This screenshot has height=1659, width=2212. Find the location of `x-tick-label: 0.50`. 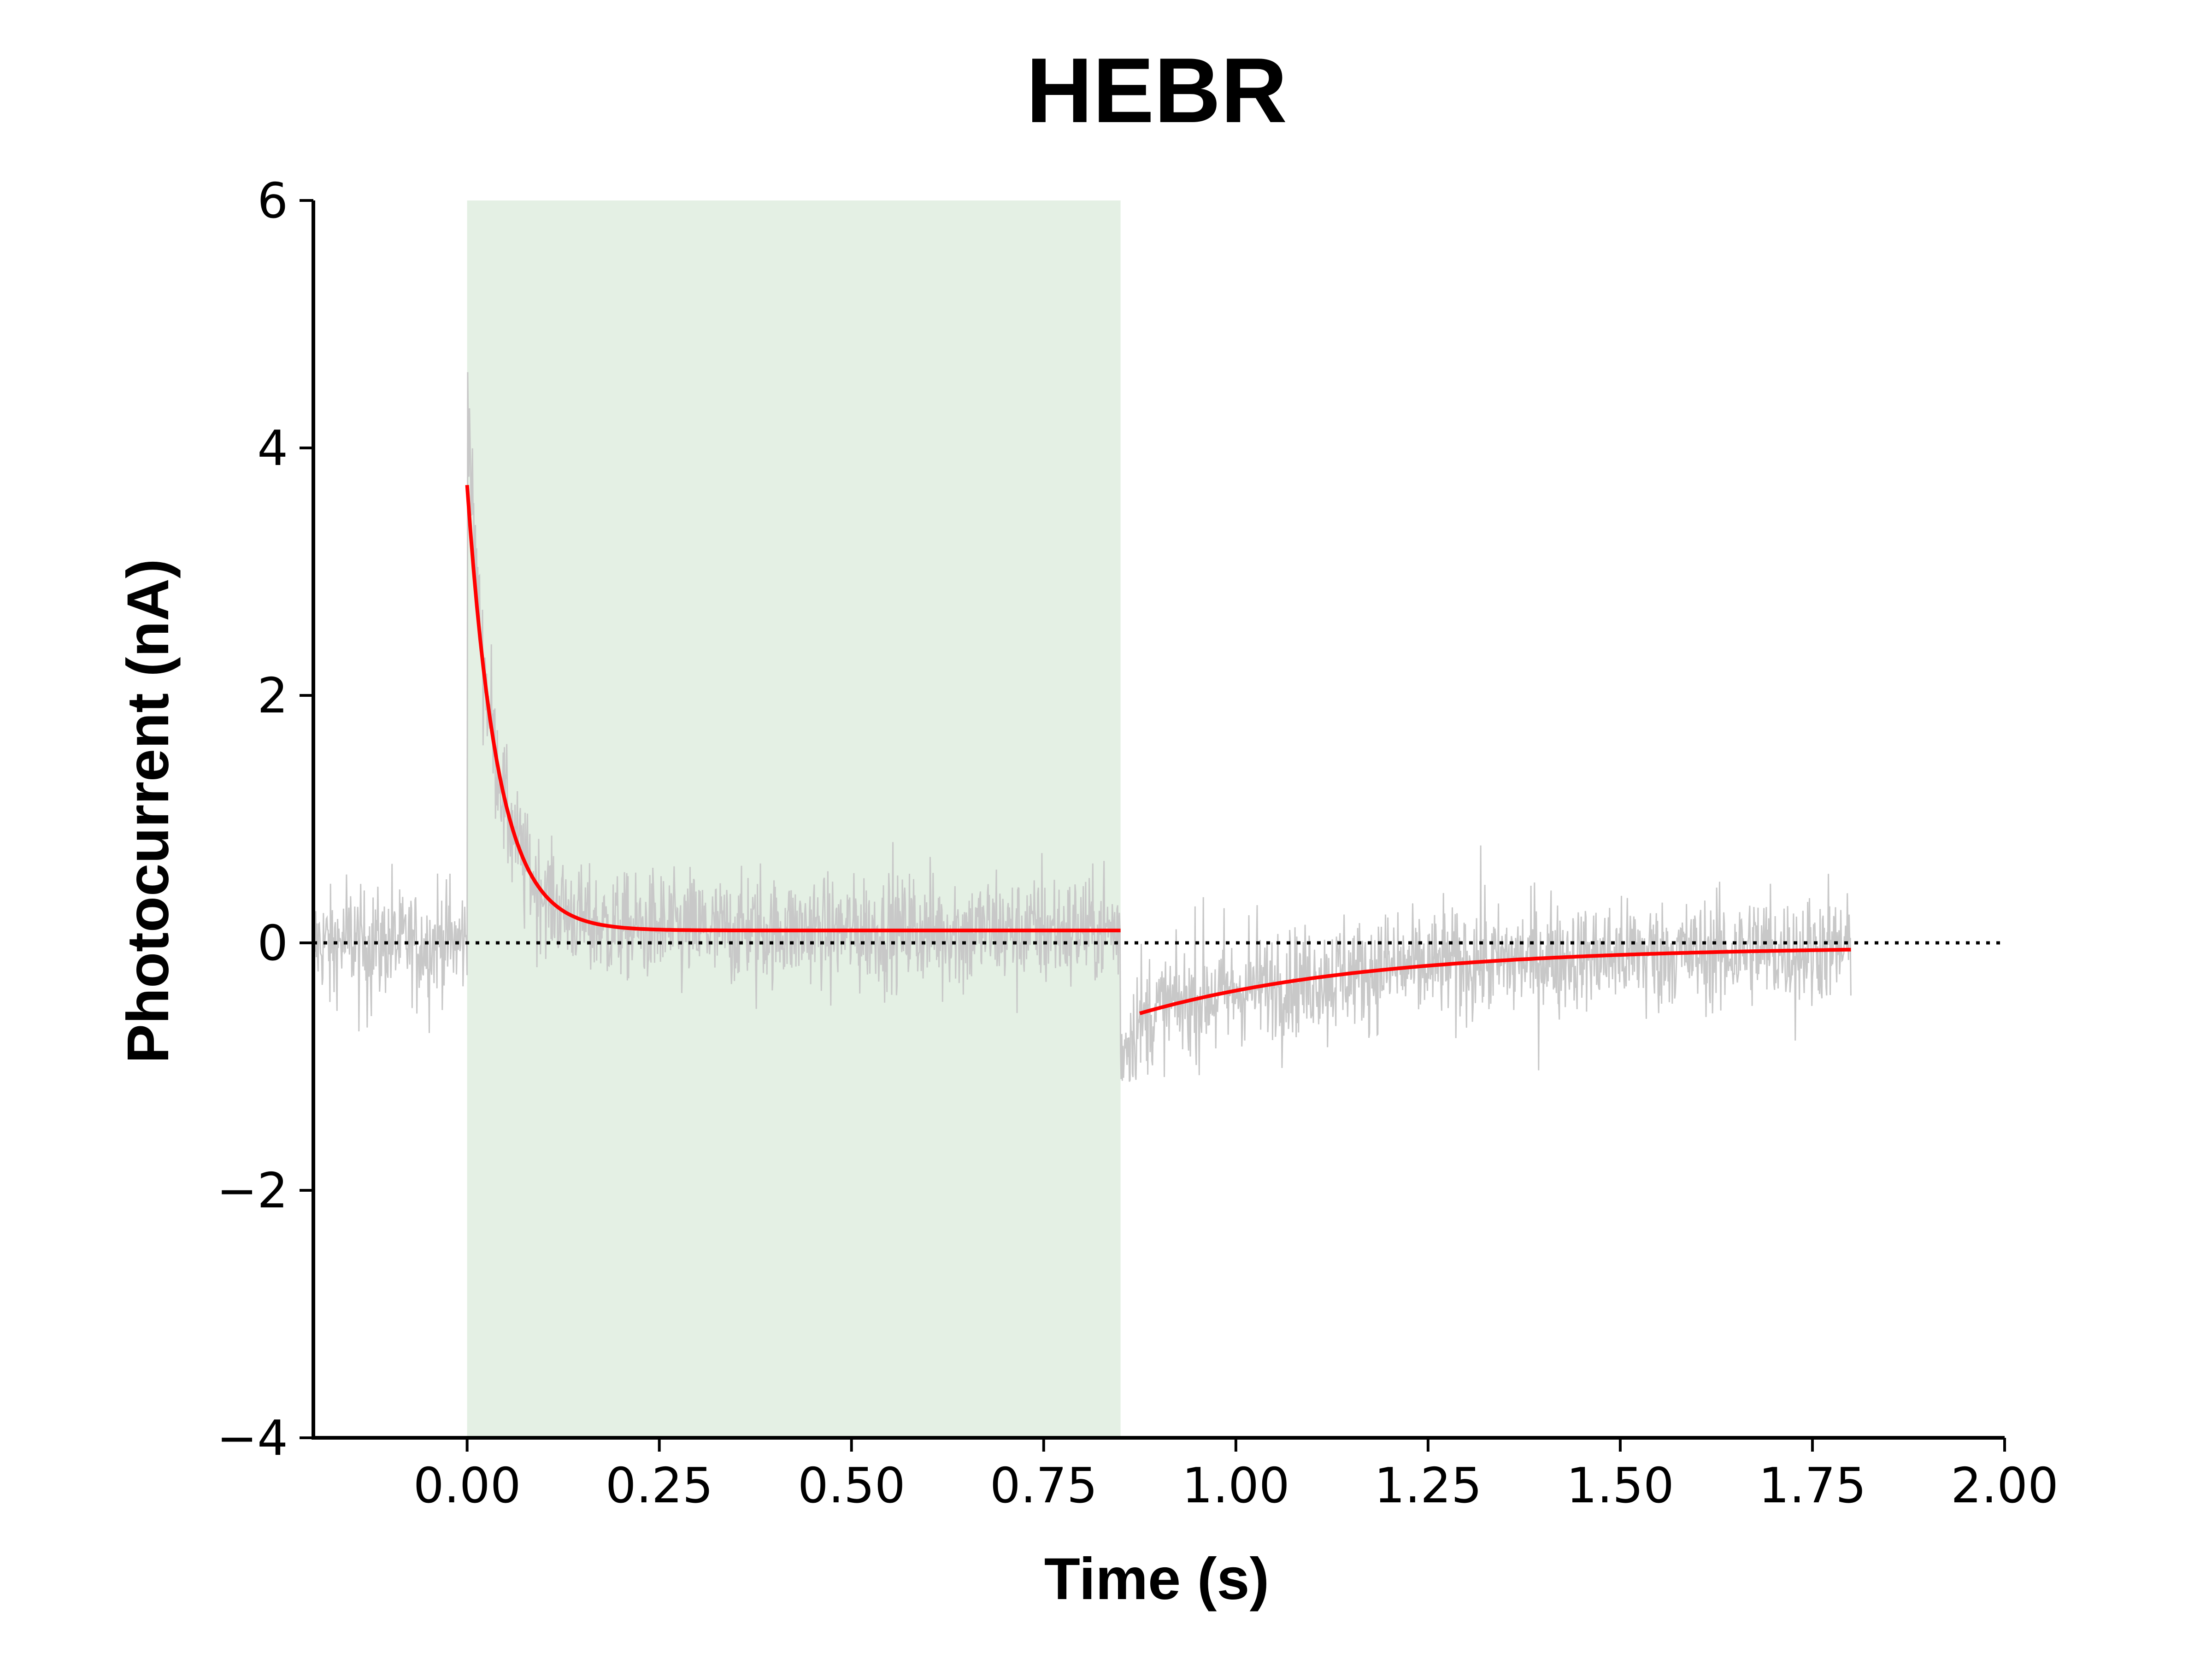

x-tick-label: 0.50 is located at coordinates (852, 1486).